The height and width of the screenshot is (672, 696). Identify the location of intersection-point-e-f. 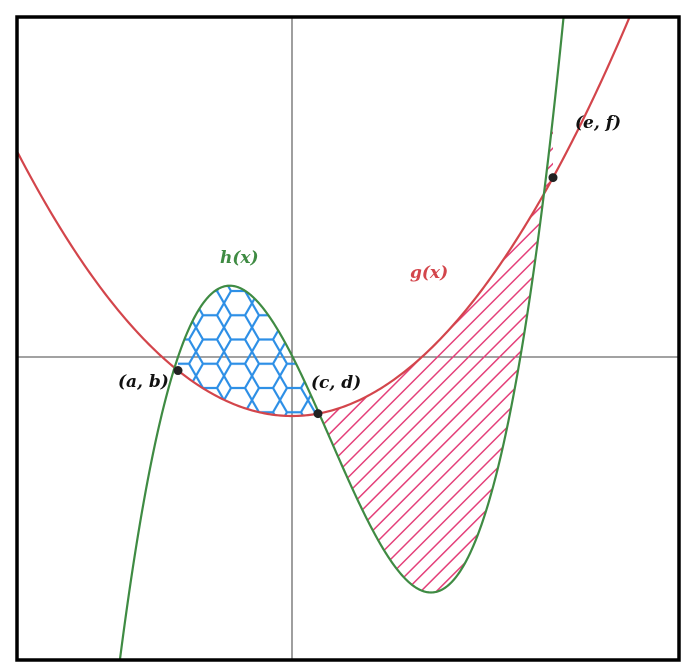
(553, 178).